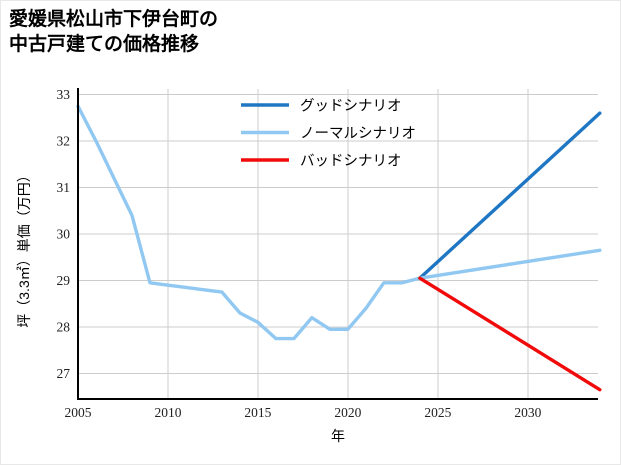 This screenshot has width=621, height=466. Describe the element at coordinates (78, 412) in the screenshot. I see `x-tick-label: 2005` at that location.